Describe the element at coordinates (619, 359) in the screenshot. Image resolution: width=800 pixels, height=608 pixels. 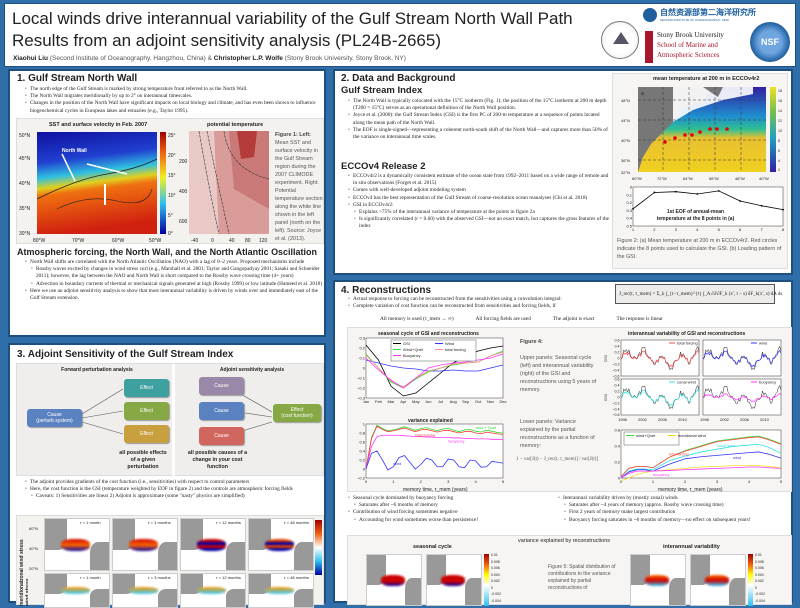
I see `svg-text: 0` at that location.